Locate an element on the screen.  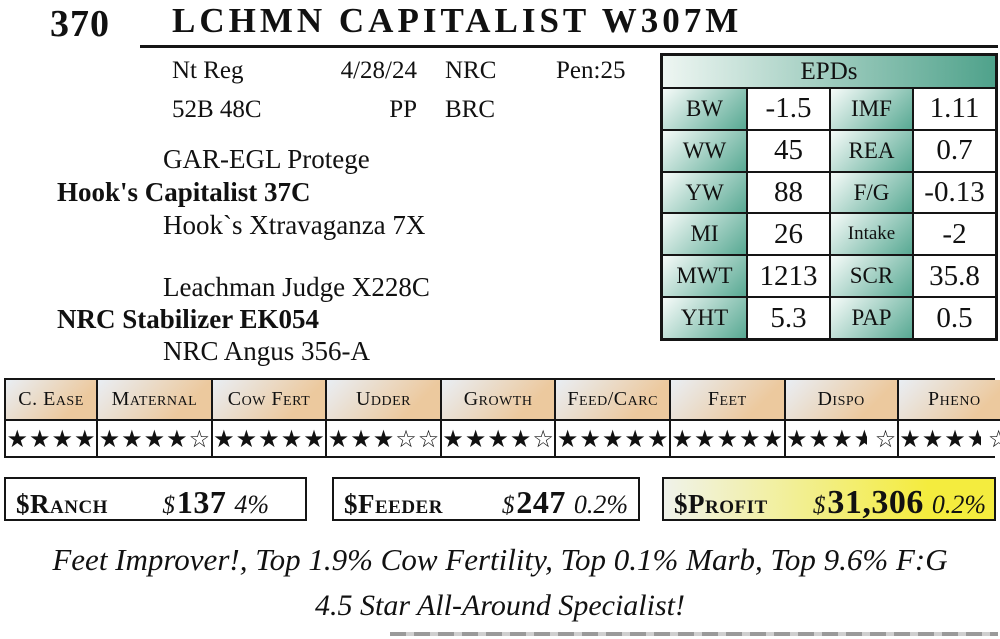
epd-label-fg: F/G is located at coordinates (870, 191).